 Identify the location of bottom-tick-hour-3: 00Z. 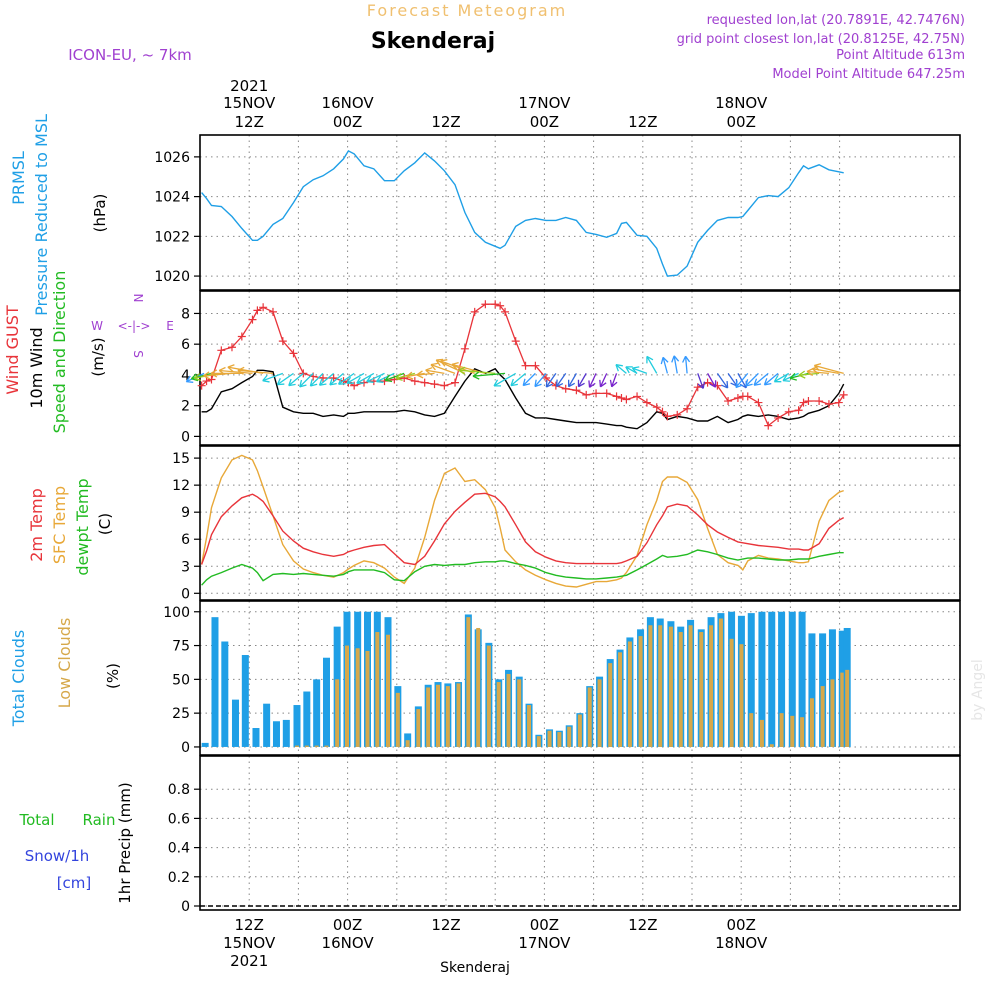
(544, 925).